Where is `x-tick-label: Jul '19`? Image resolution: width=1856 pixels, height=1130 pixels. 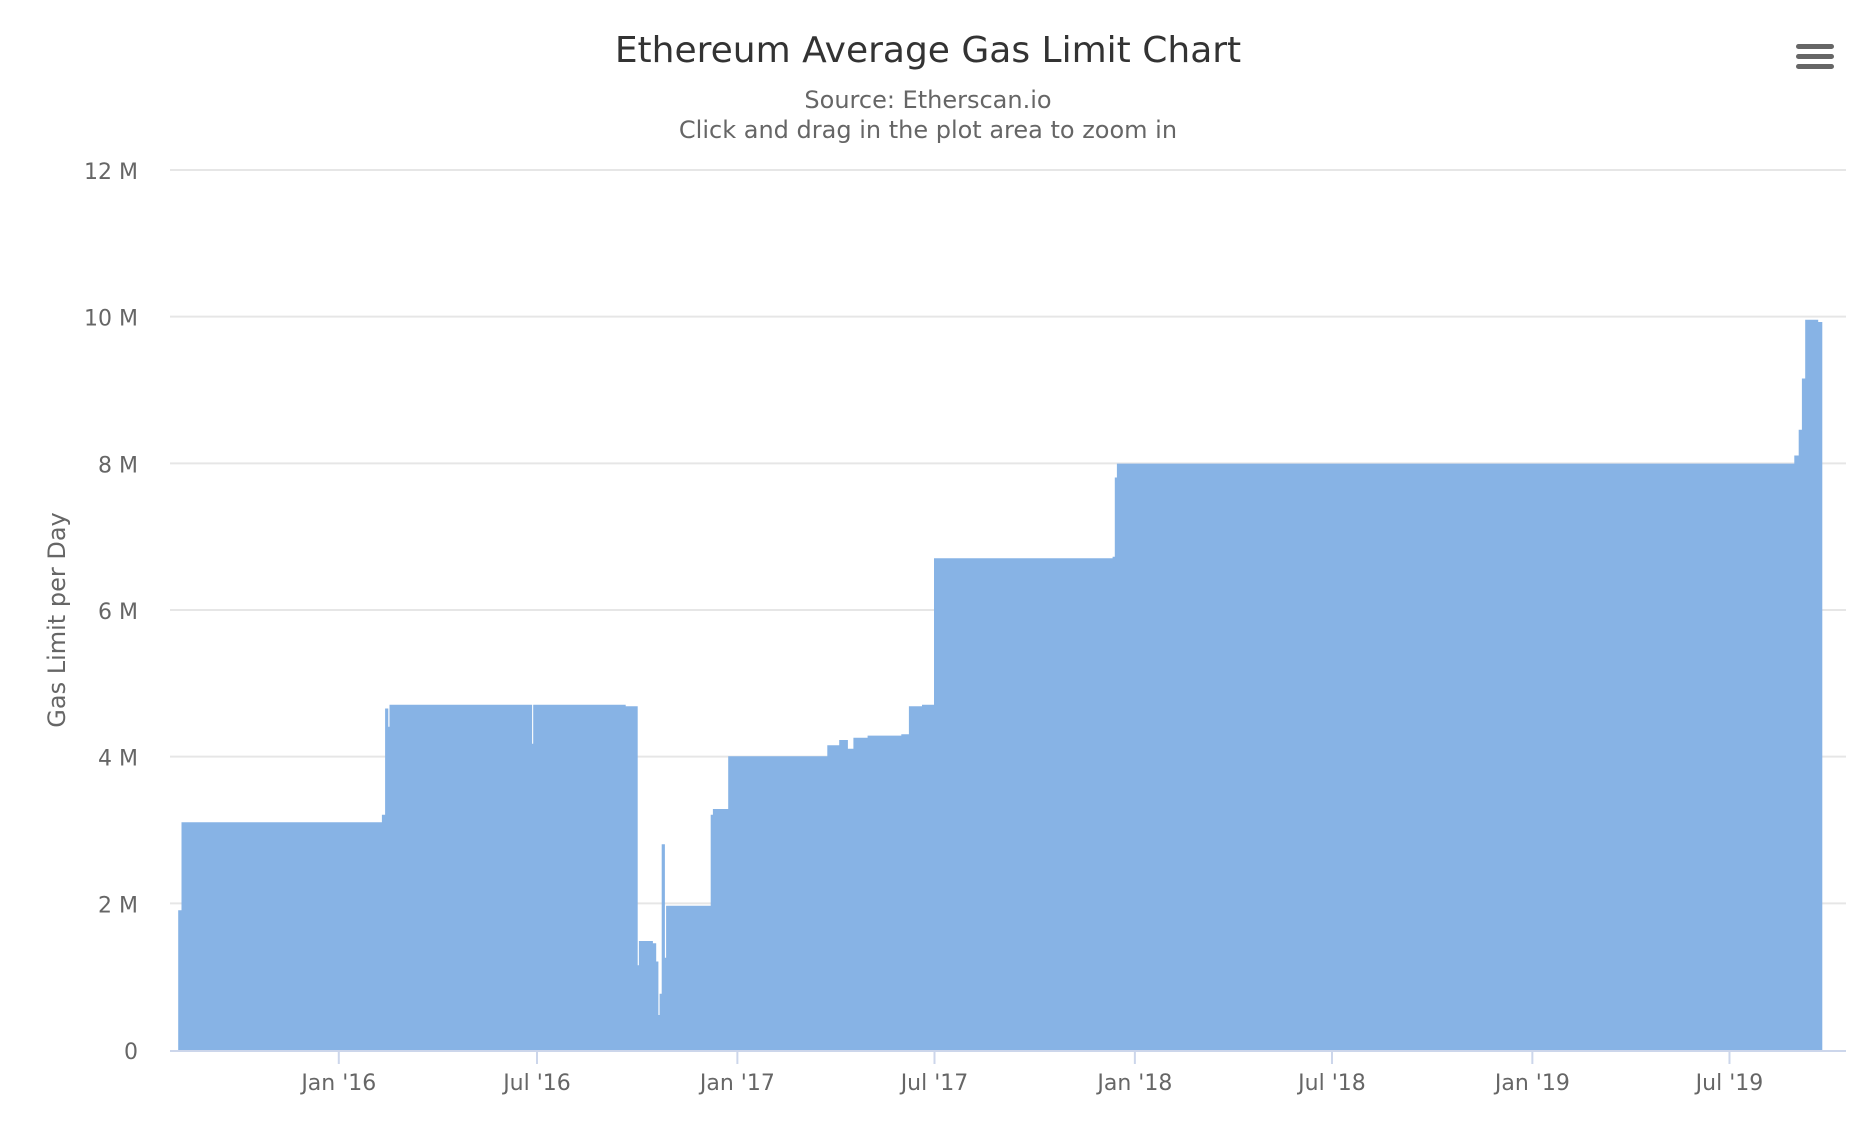 x-tick-label: Jul '19 is located at coordinates (1729, 1083).